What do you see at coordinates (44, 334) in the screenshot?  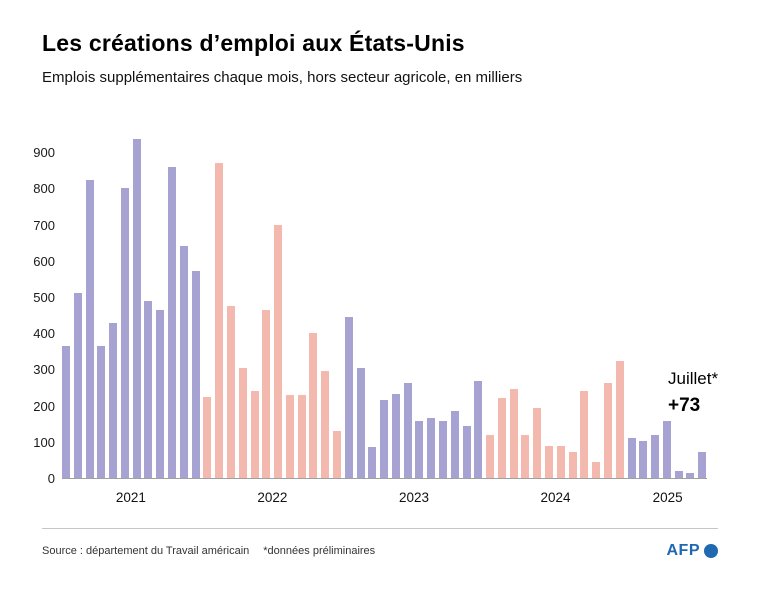 I see `y-axis-label: 400` at bounding box center [44, 334].